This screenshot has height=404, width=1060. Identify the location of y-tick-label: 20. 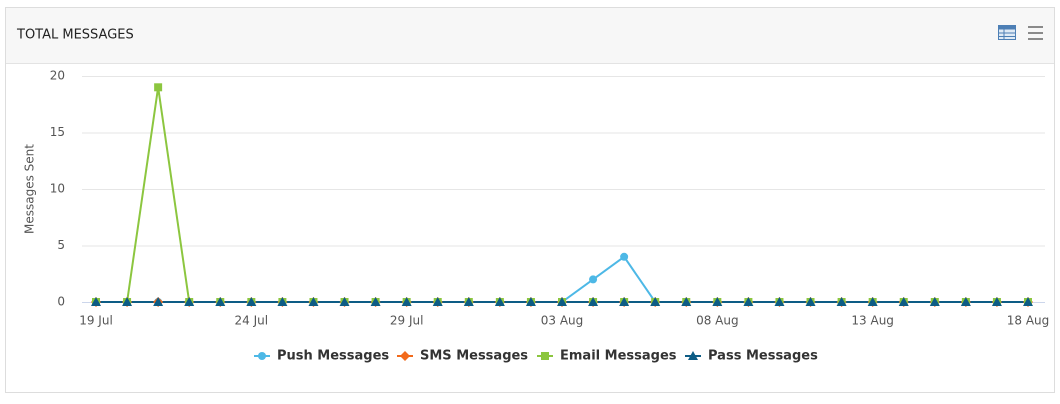
(57, 76).